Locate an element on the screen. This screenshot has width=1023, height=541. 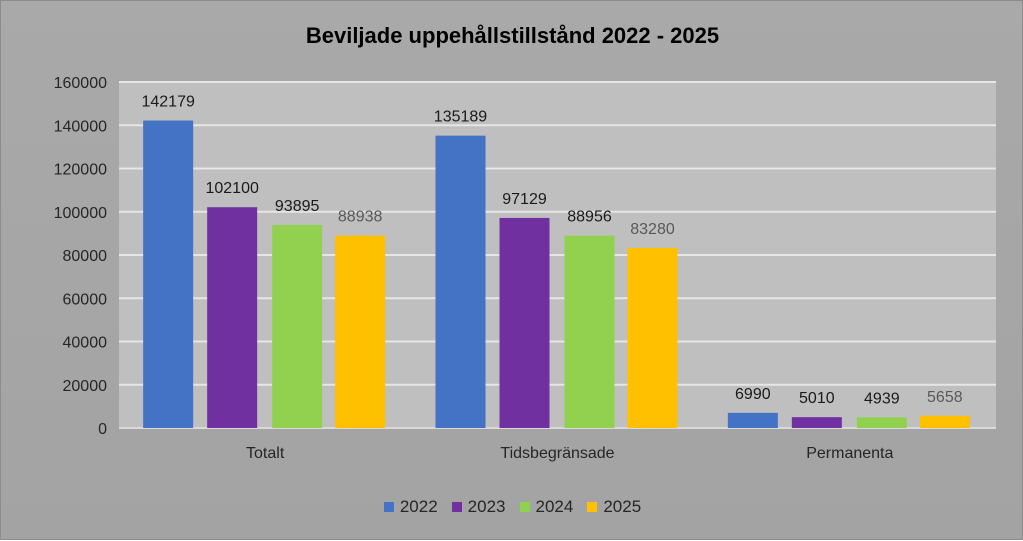
legend-label: 2023 is located at coordinates (486, 506).